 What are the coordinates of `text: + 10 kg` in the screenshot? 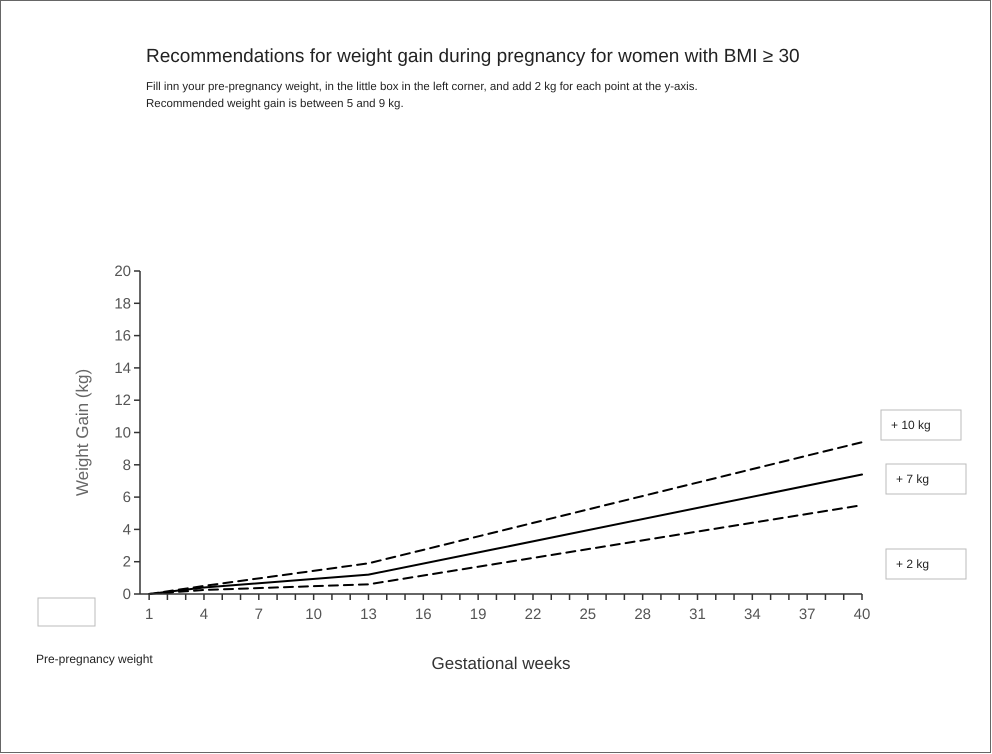 It's located at (911, 425).